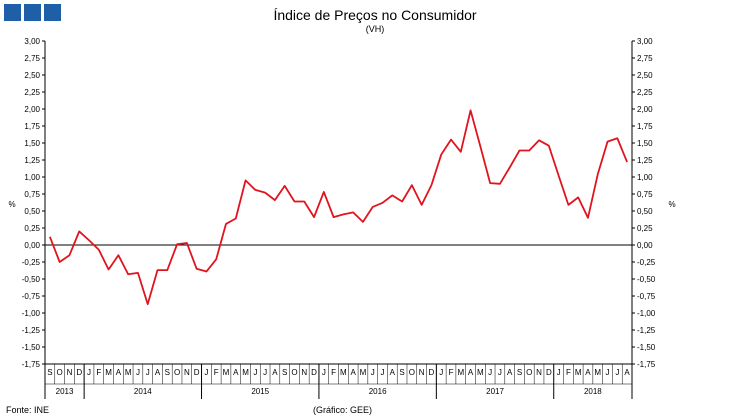 The width and height of the screenshot is (750, 419). I want to click on chart-credit: (Gráfico: GEE), so click(343, 410).